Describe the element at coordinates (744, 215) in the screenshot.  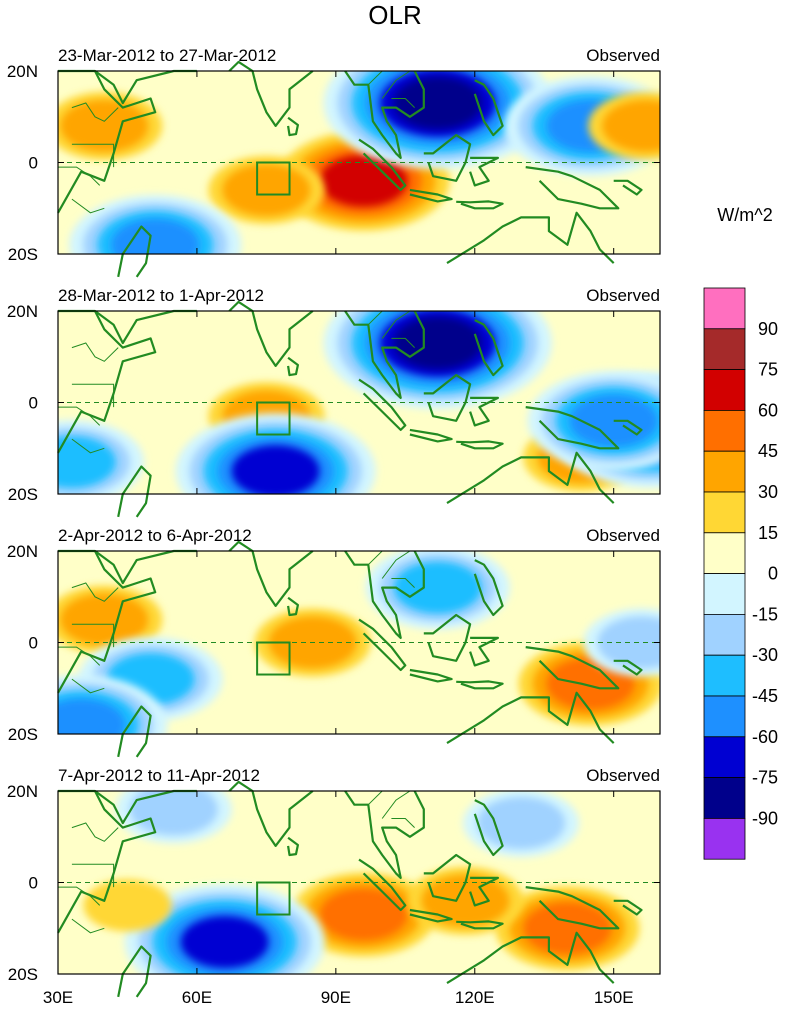
I see `colorbar-units: W/m^2` at that location.